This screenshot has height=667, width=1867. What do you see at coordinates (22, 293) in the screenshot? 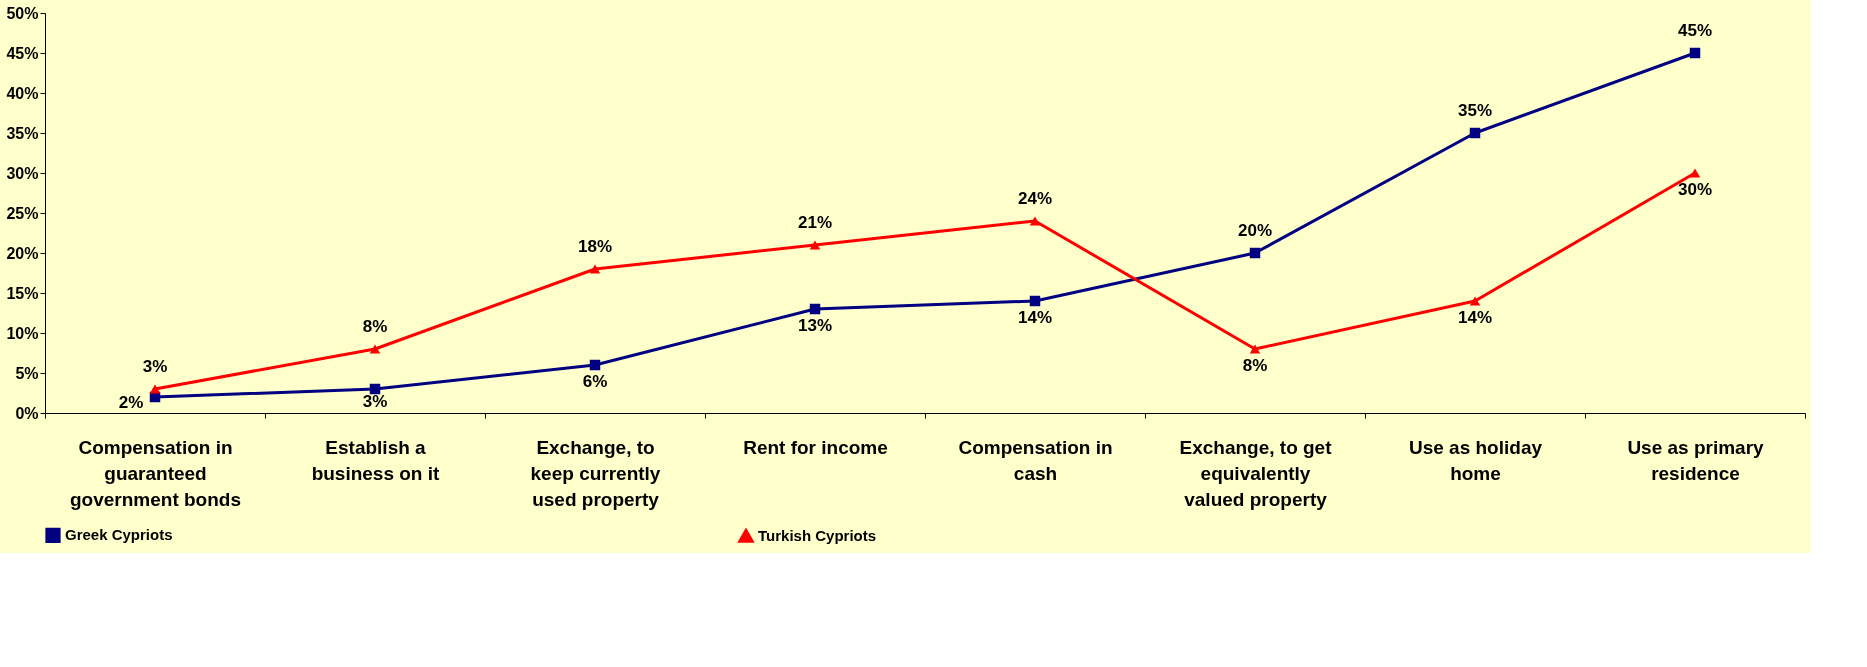
I see `y-tick-label: 15%` at bounding box center [22, 293].